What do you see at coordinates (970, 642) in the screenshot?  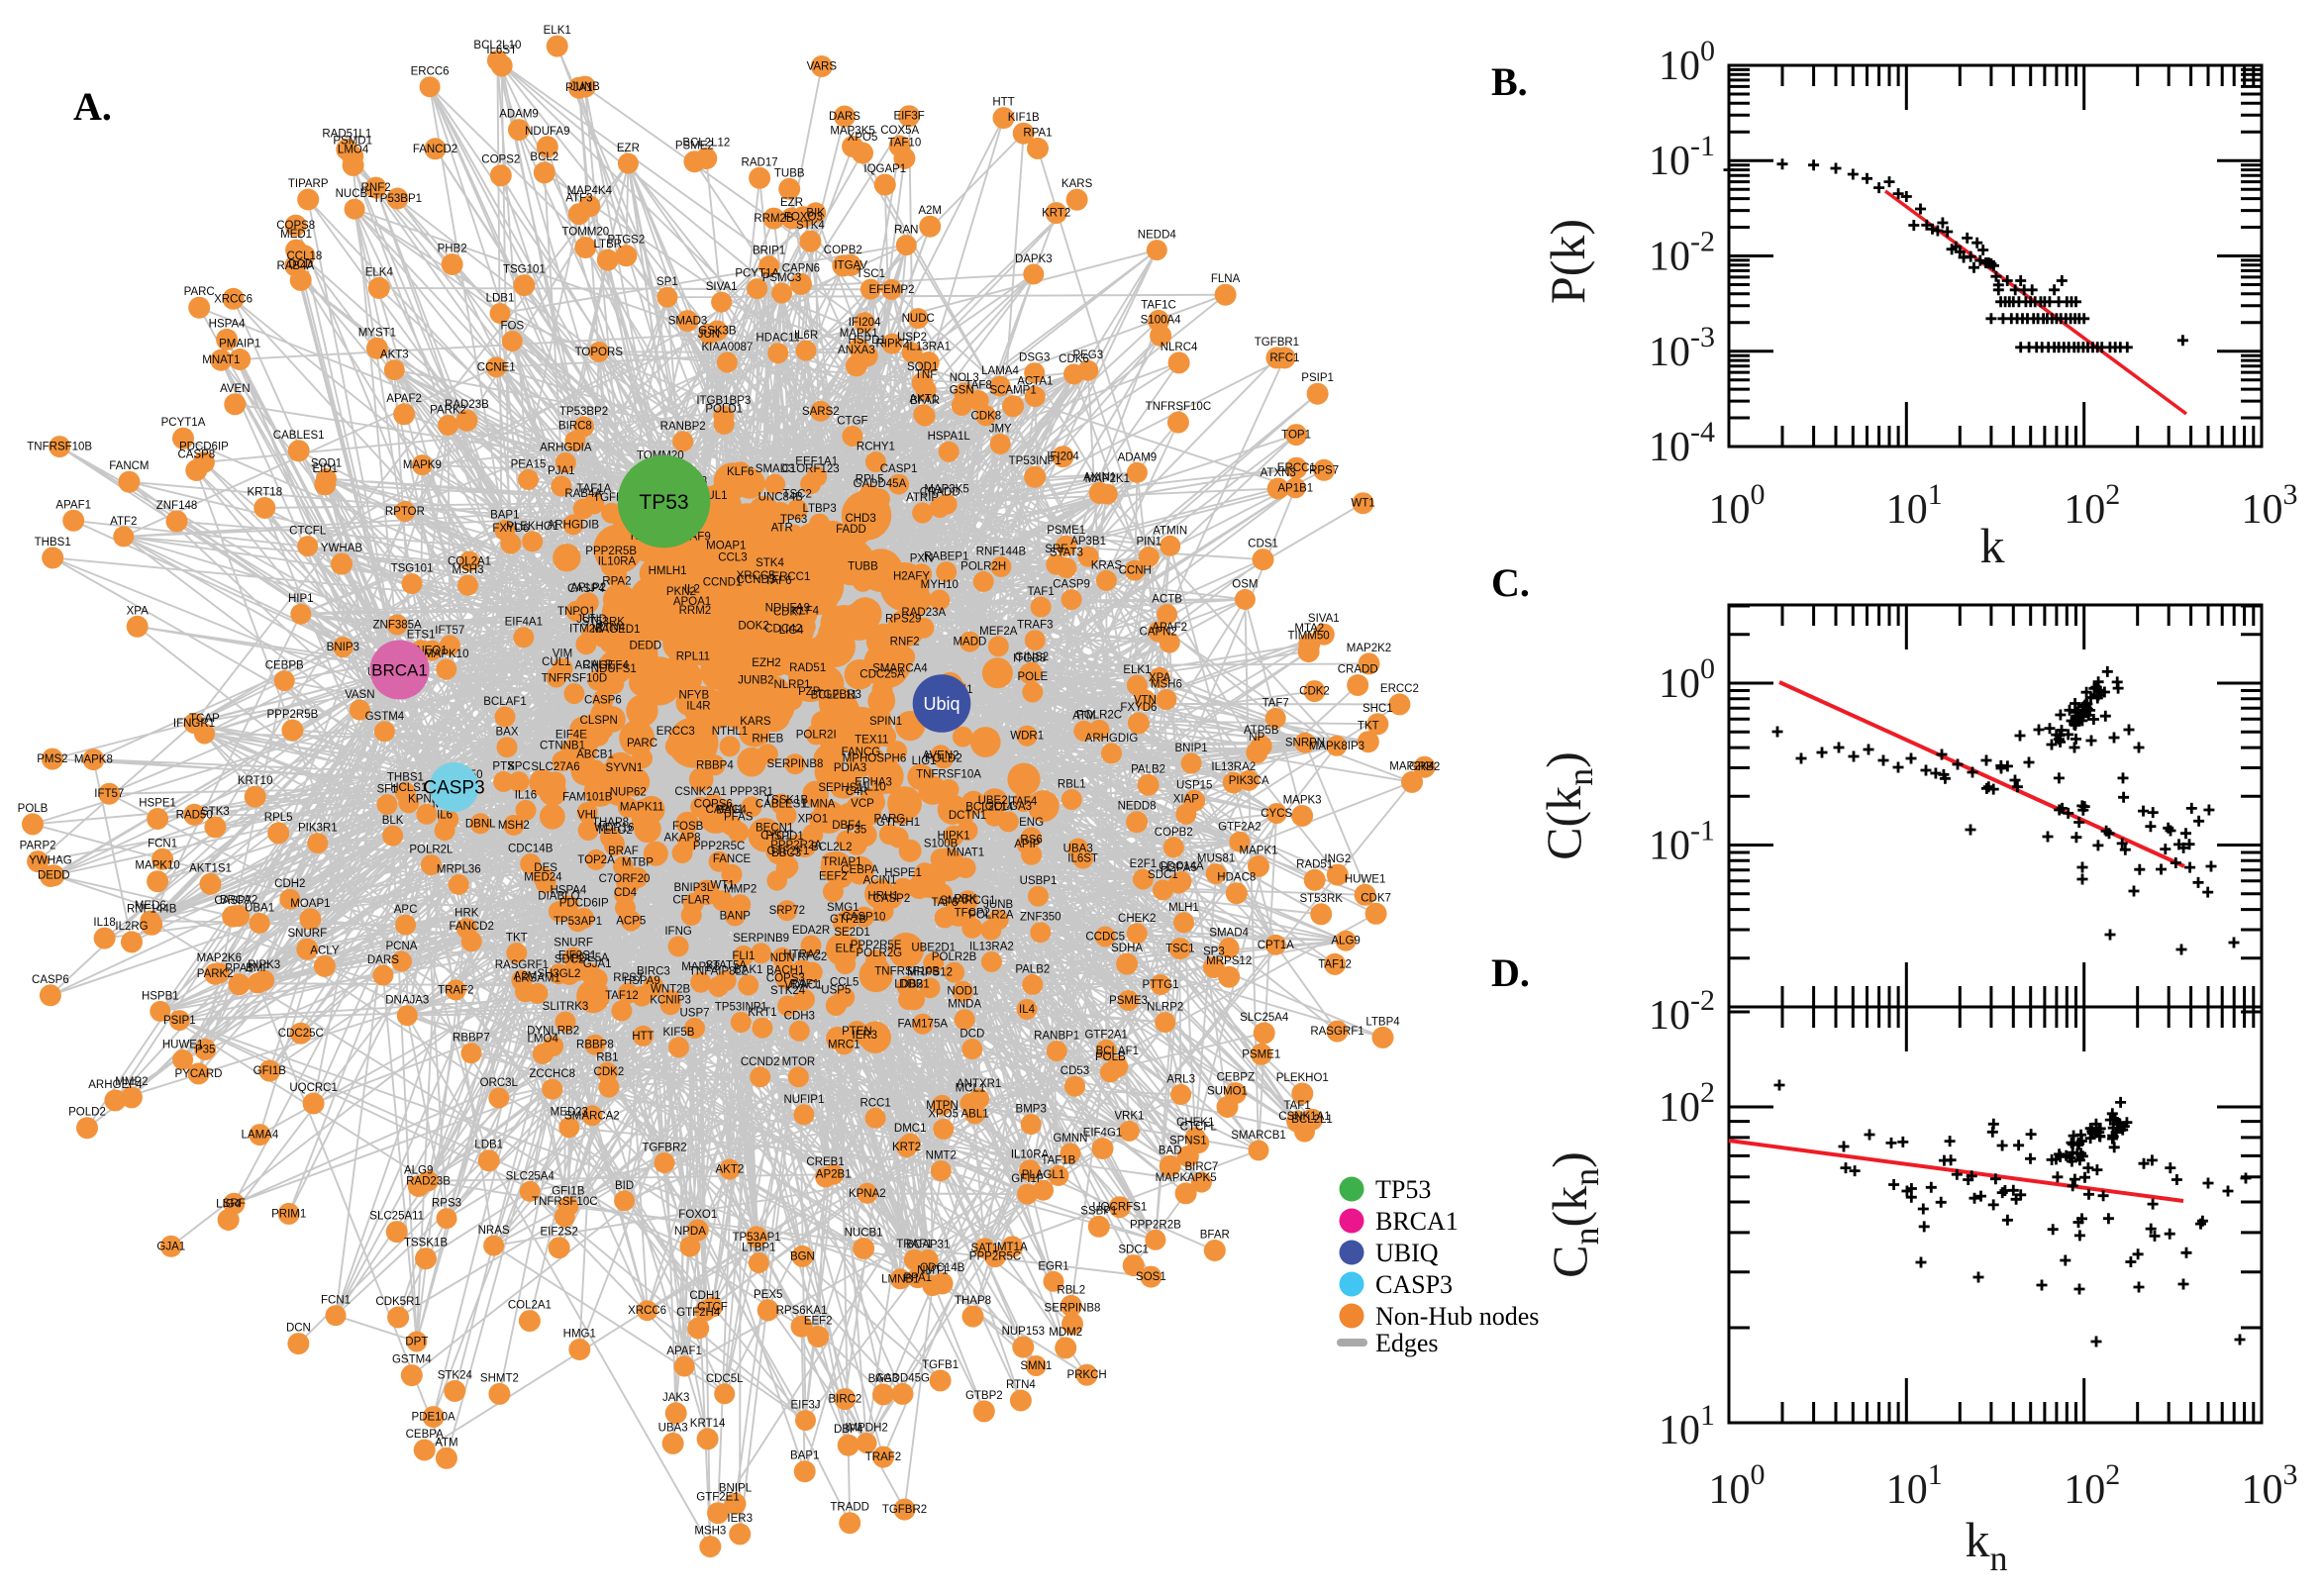 I see `svg-text: MADD` at bounding box center [970, 642].